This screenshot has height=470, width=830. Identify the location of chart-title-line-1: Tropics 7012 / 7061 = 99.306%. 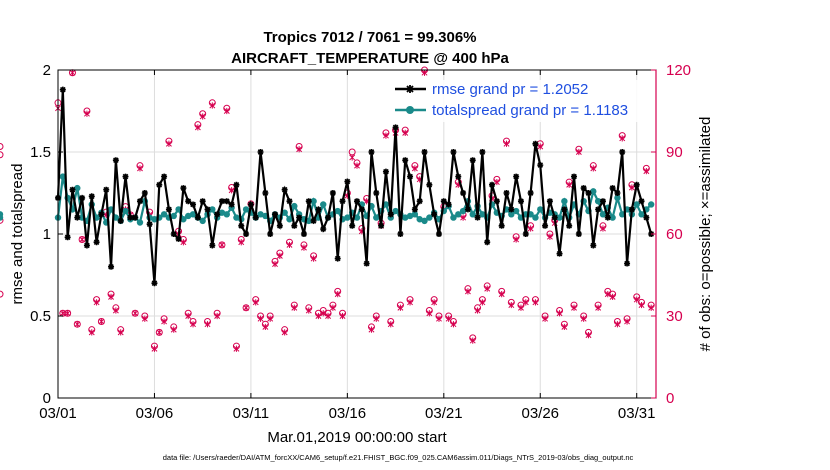
(369, 37).